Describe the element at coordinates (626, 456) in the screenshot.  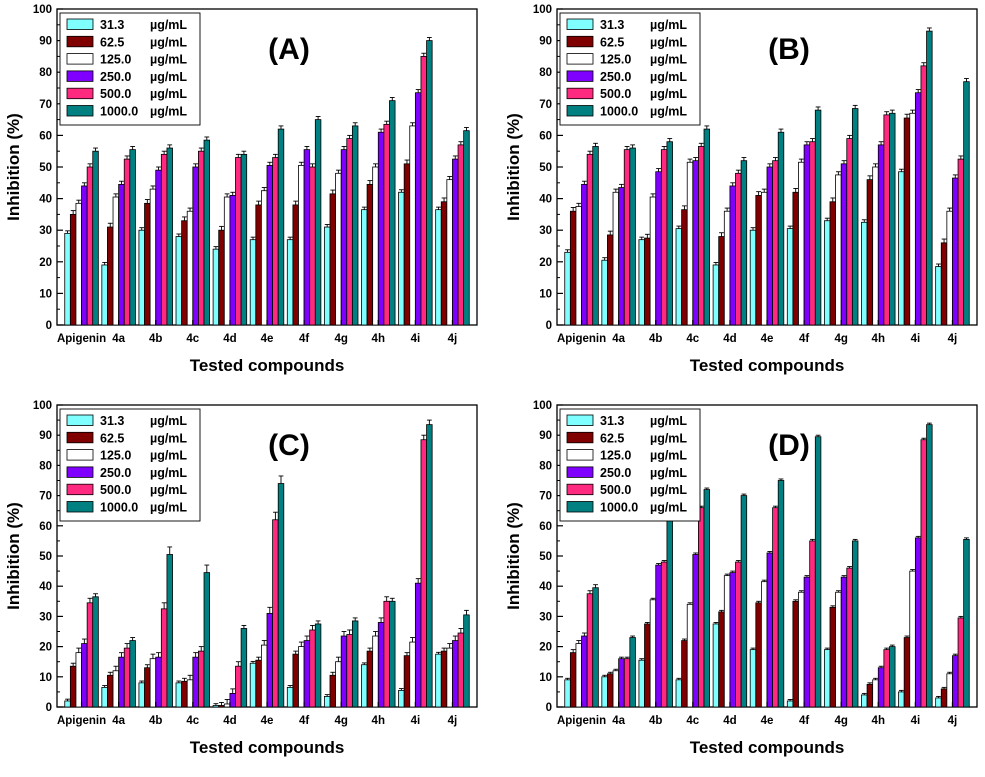
I see `legend-item: 125.0 µg/mL` at that location.